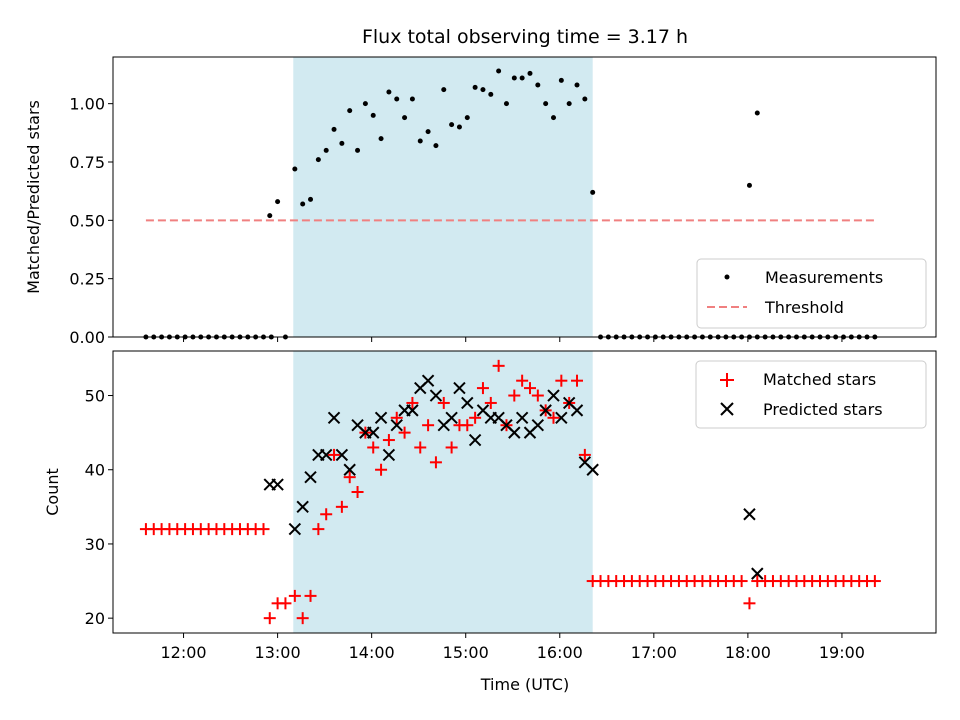  What do you see at coordinates (443, 197) in the screenshot?
I see `top-panel-shade` at bounding box center [443, 197].